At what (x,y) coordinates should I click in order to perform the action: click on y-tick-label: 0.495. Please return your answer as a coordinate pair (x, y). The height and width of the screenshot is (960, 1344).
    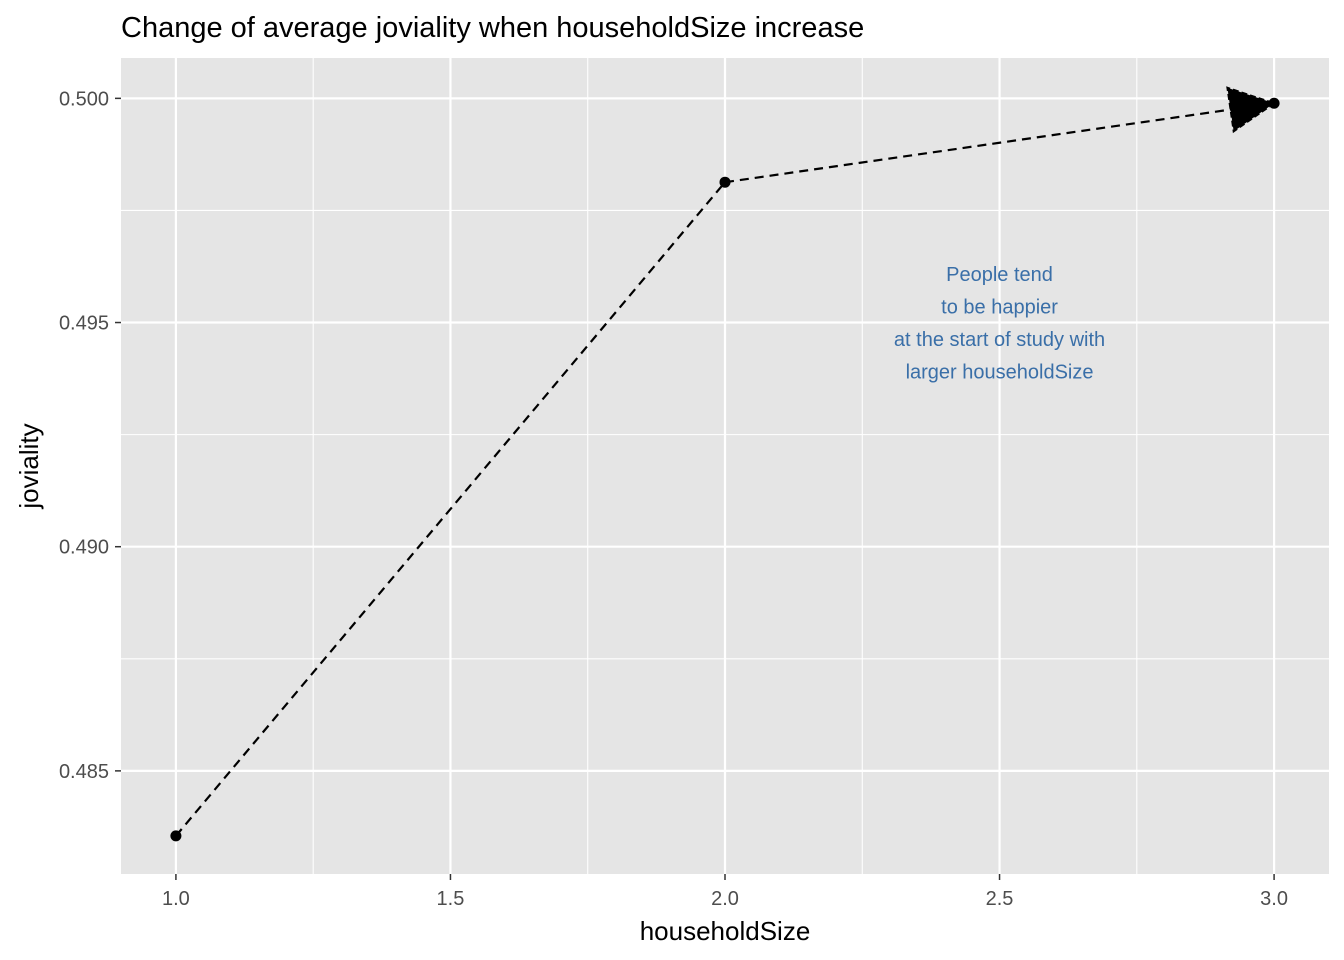
    Looking at the image, I should click on (84, 324).